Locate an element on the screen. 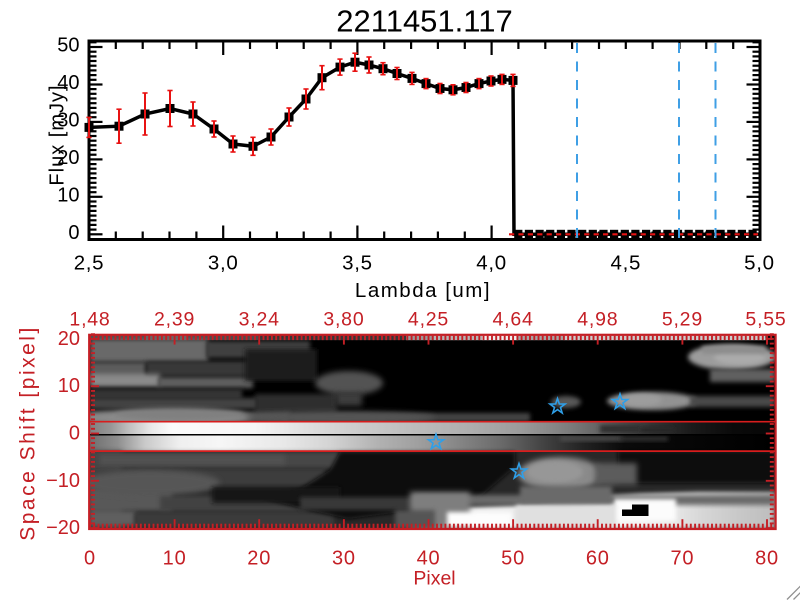  svg-text: 3,24 is located at coordinates (259, 320).